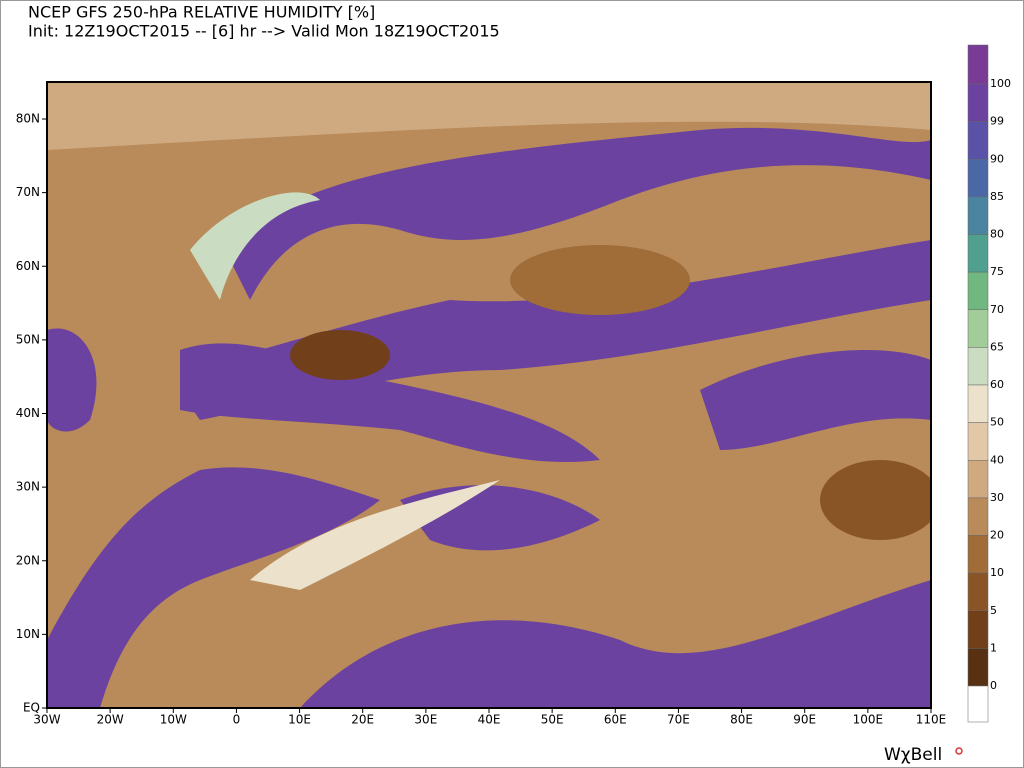 Image resolution: width=1024 pixels, height=768 pixels. I want to click on lon-label: 110E, so click(931, 720).